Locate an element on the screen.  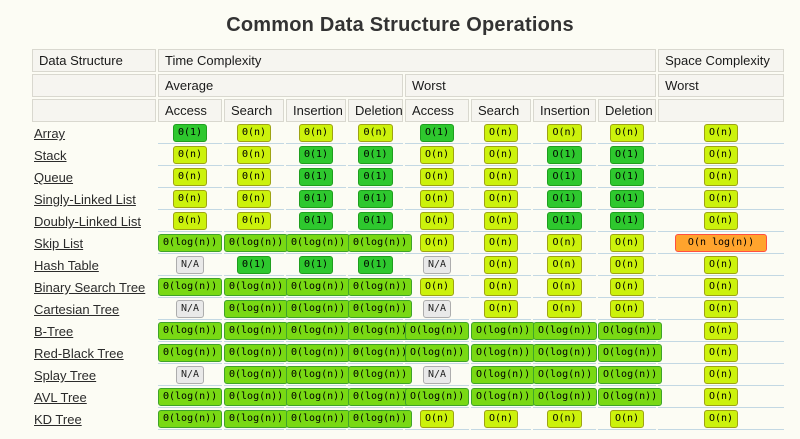
data-structure-link: Array is located at coordinates (50, 133).